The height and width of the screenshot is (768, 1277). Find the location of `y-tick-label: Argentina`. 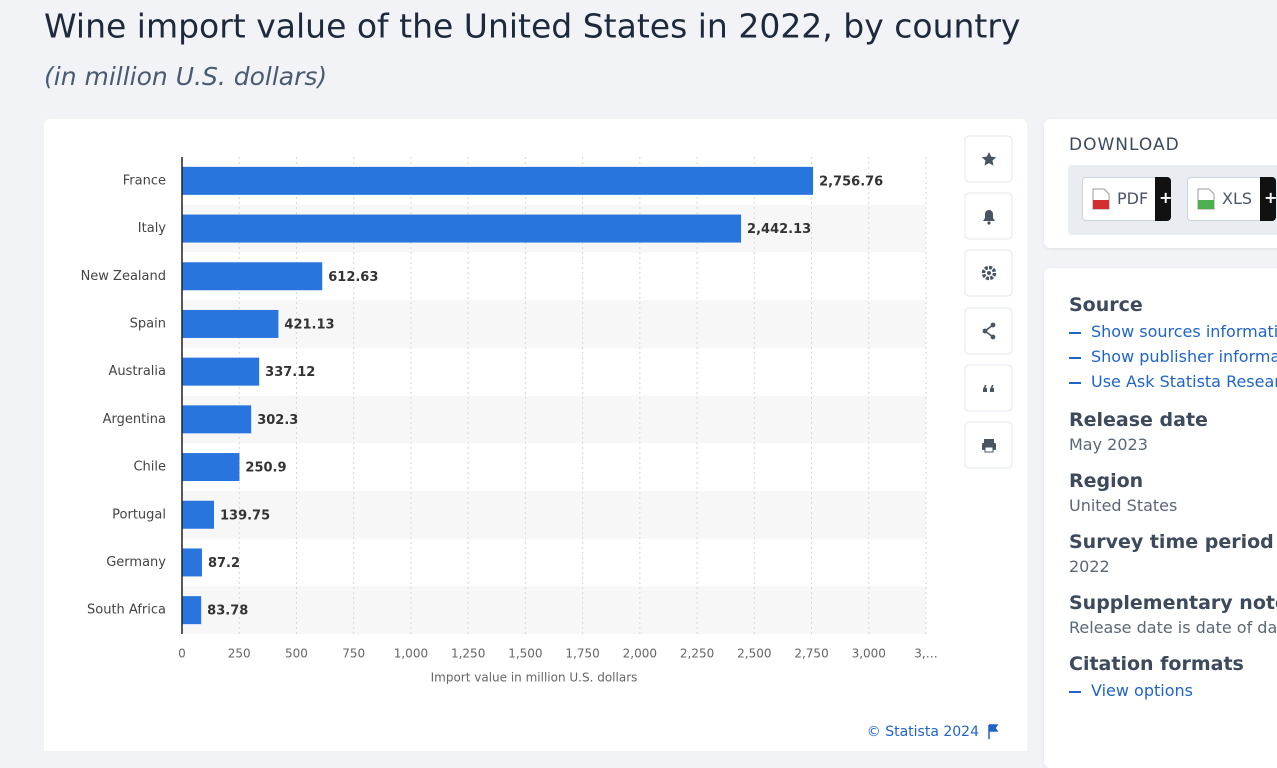

y-tick-label: Argentina is located at coordinates (134, 419).